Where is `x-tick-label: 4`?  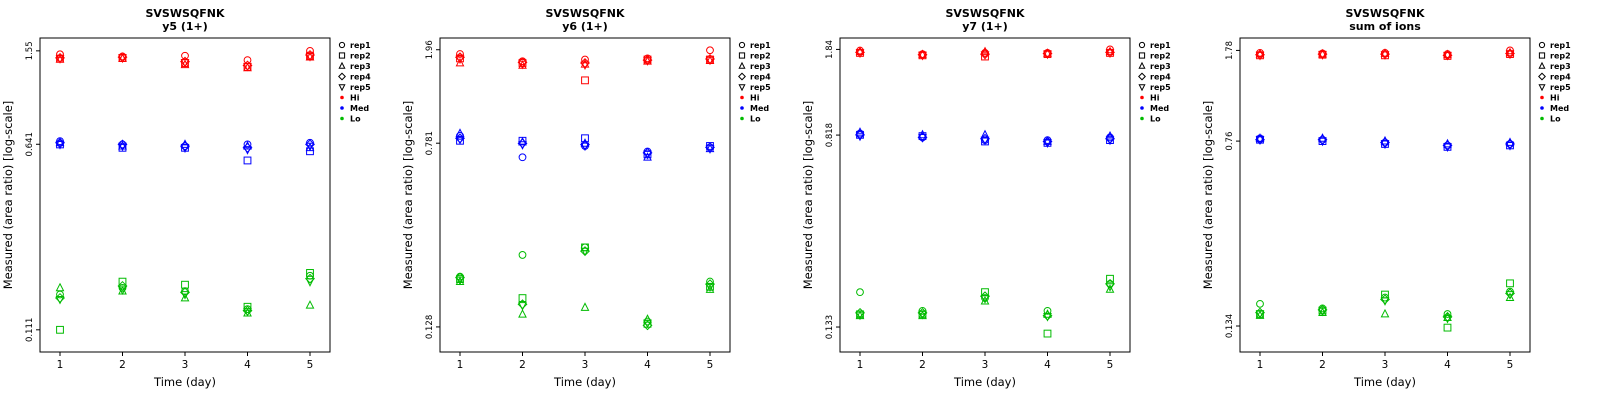
x-tick-label: 4 is located at coordinates (247, 365).